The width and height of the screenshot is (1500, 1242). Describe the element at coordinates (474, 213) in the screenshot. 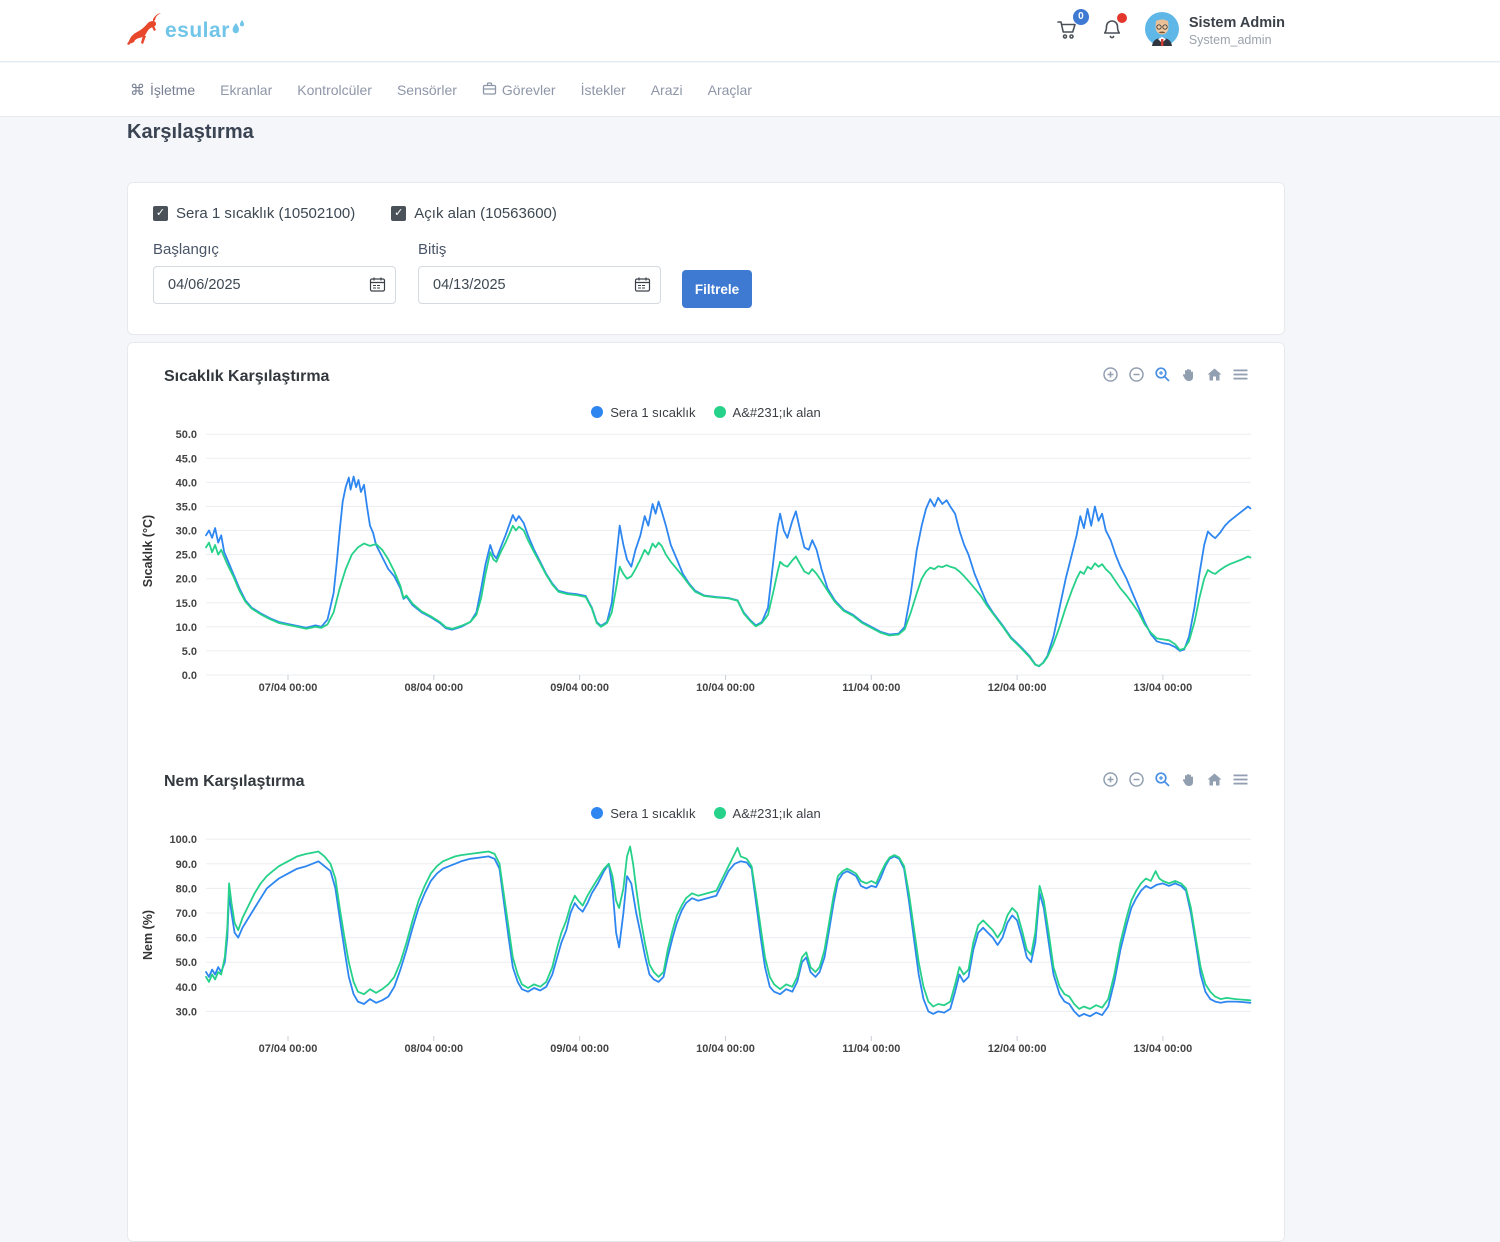

I see `checkbox-acik-alan: ✓ Açık alan (10563600)` at that location.